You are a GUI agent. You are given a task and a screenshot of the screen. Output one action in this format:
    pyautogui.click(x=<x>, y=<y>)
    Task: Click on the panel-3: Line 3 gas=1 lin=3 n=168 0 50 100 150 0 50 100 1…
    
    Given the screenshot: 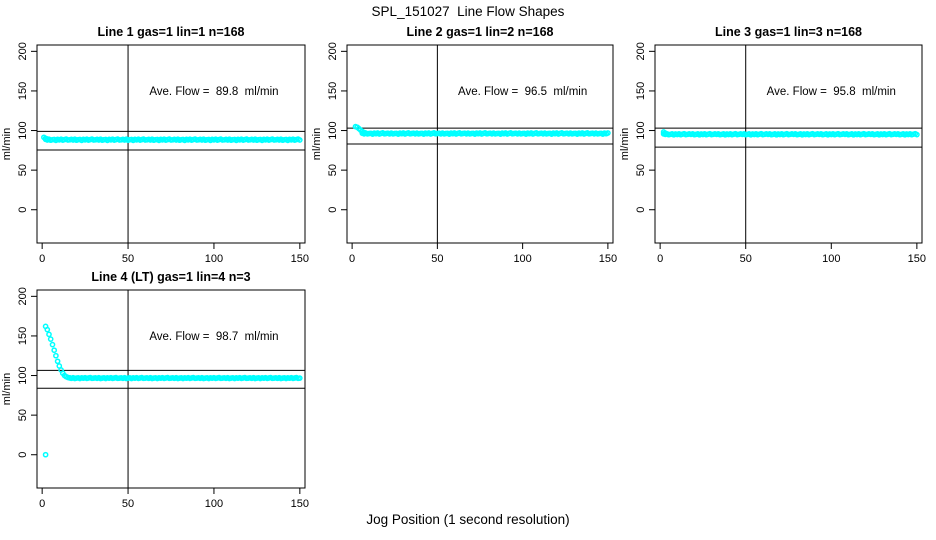 What is the action you would take?
    pyautogui.click(x=772, y=145)
    